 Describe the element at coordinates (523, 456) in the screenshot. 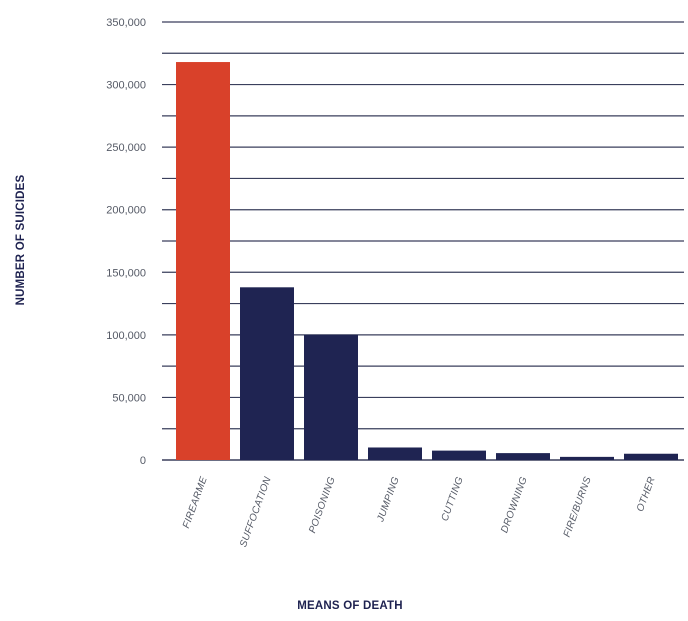

I see `bar-drowning` at that location.